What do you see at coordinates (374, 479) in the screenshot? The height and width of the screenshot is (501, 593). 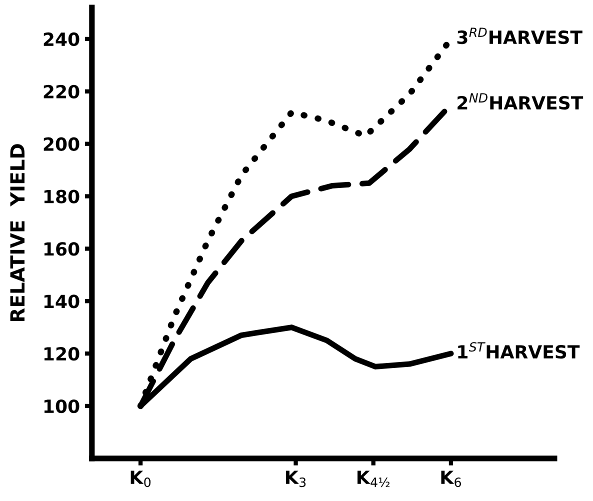 I see `x-tick-label: K$_{4½}$` at bounding box center [374, 479].